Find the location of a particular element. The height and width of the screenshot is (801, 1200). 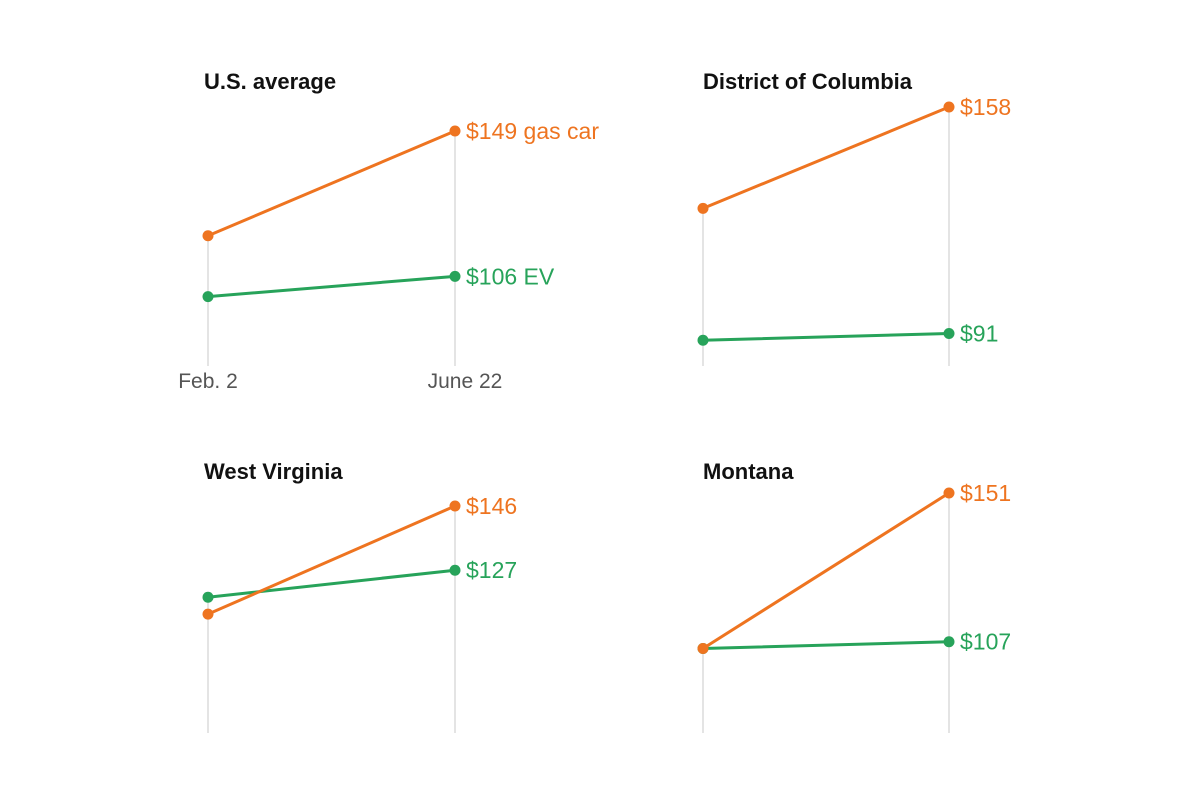

gas-end-label: $158 is located at coordinates (985, 107).